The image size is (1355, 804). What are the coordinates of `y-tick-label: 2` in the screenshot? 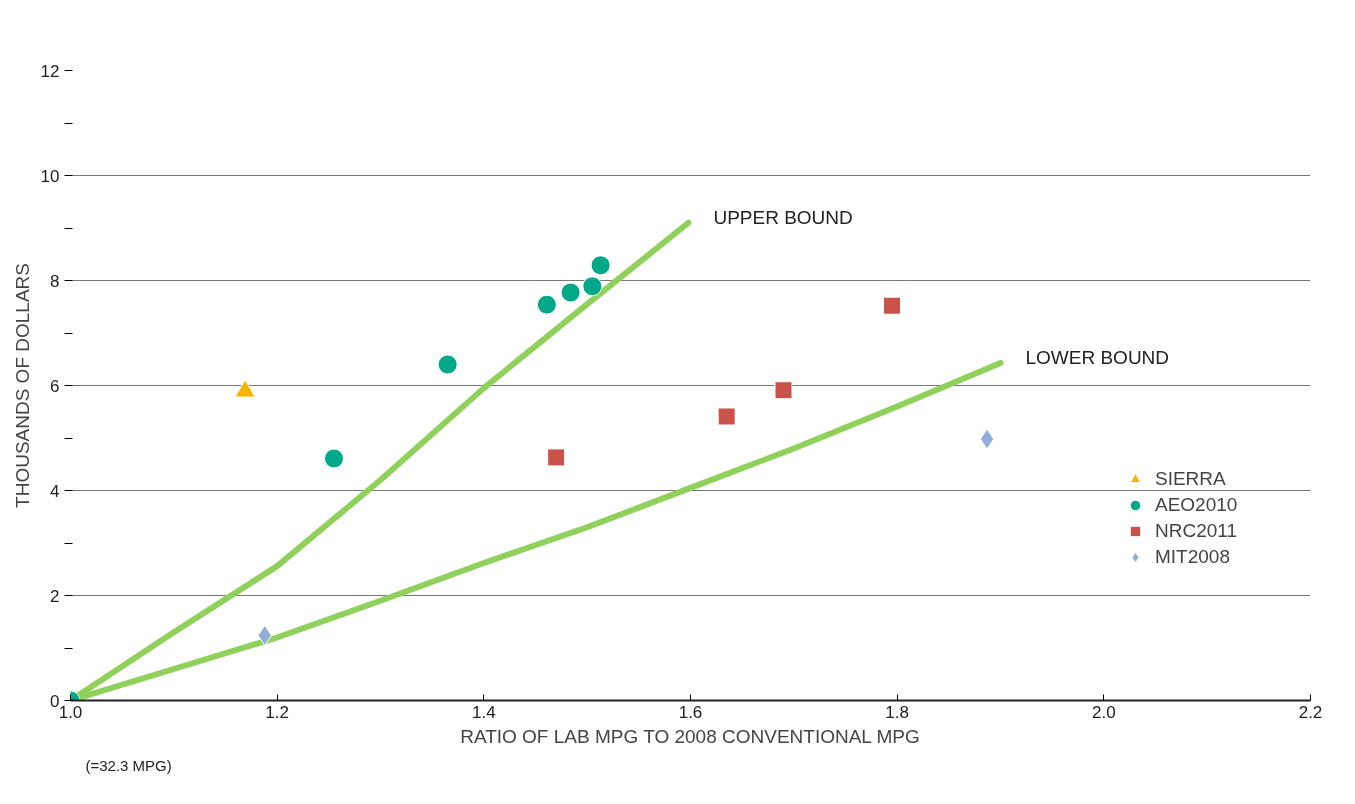 It's located at (55, 596).